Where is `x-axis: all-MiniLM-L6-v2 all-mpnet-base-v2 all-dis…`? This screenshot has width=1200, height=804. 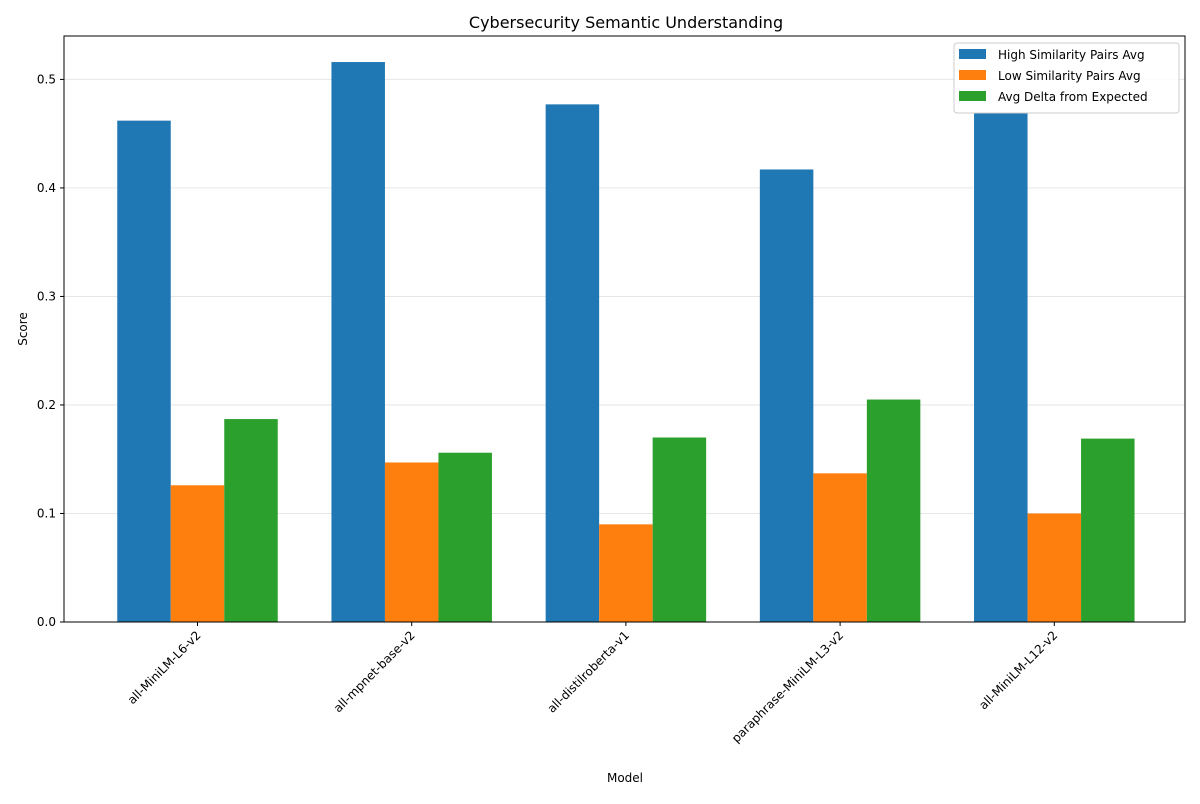
x-axis: all-MiniLM-L6-v2 all-mpnet-base-v2 all-dis… is located at coordinates (592, 683).